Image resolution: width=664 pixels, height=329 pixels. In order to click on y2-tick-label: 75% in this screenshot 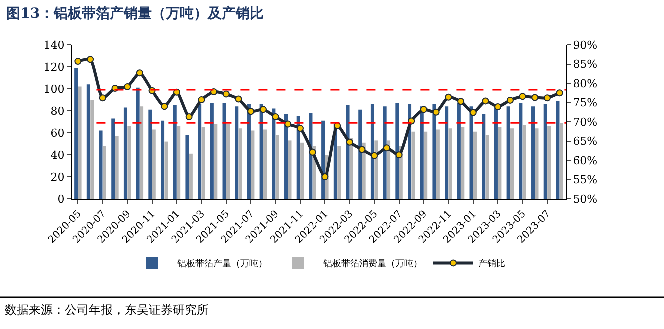, I will do `click(585, 103)`.